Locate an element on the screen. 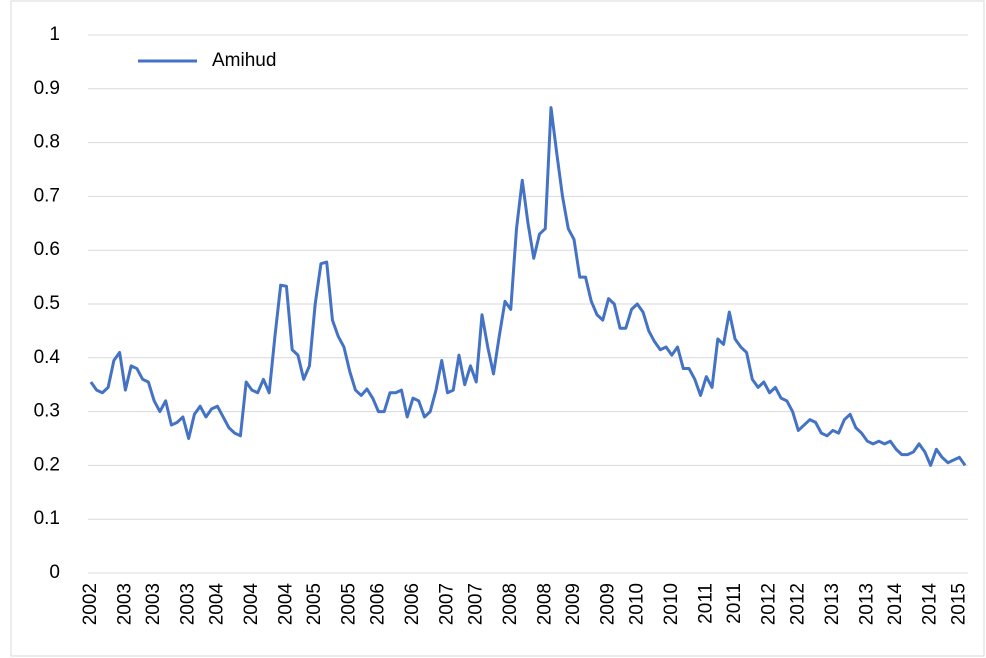  y-tick-label: 0.4 is located at coordinates (47, 357).